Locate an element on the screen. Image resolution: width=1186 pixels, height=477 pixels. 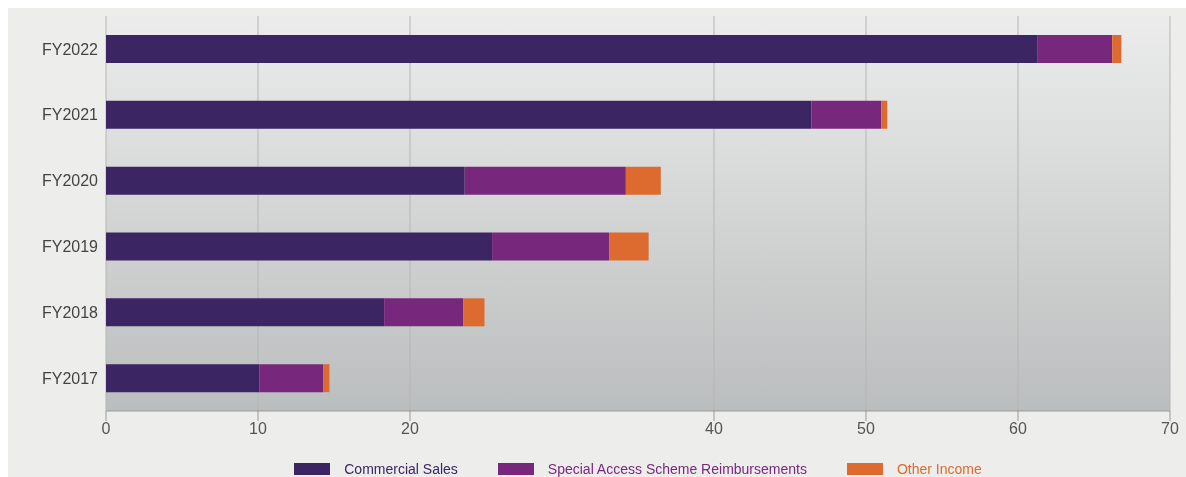
x-tick-label: 50 is located at coordinates (866, 429).